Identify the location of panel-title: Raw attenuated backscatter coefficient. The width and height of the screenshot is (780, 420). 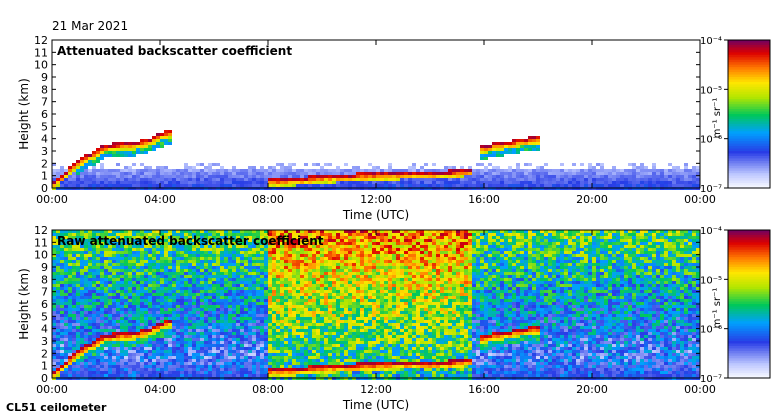
(190, 241).